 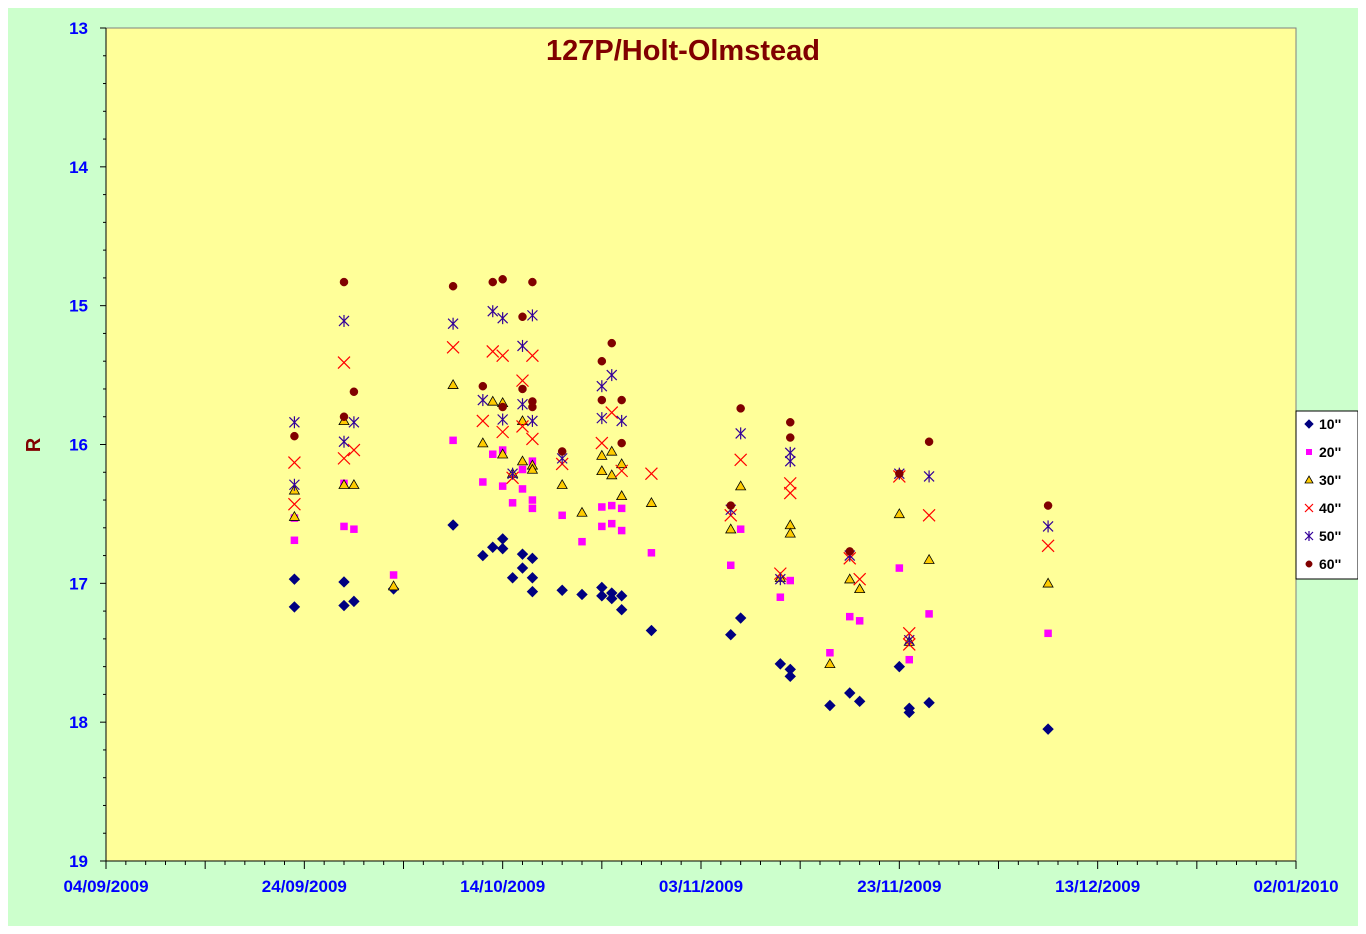 I want to click on legend-box, so click(x=1326, y=495).